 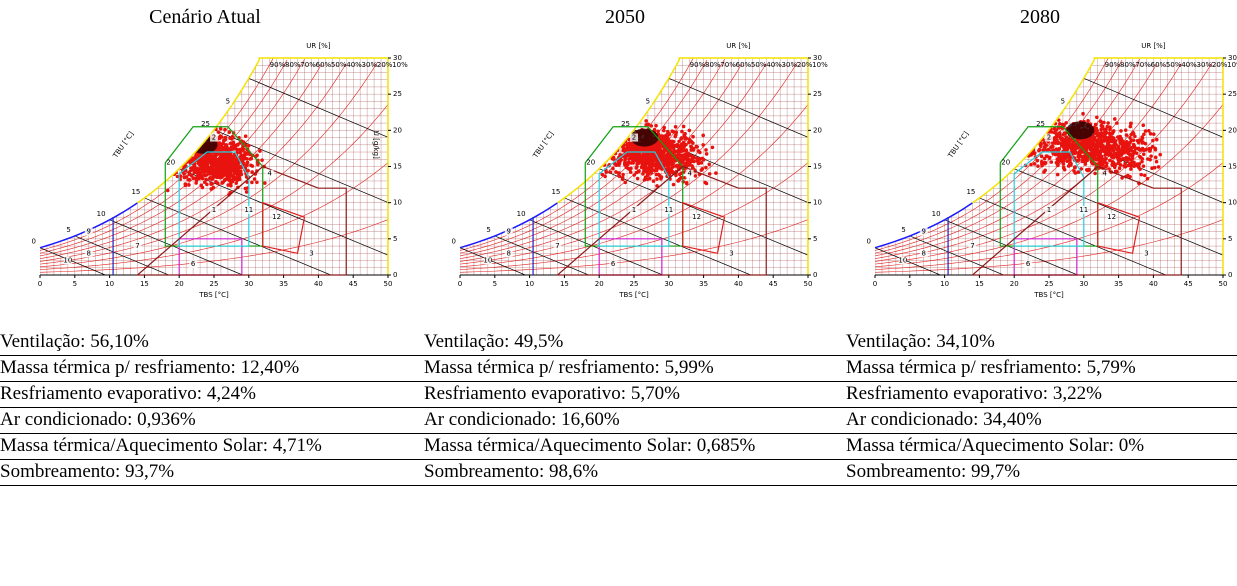 I want to click on table-cell: Massa térmica/Aquecimento Solar: 4,71%, so click(x=161, y=445).